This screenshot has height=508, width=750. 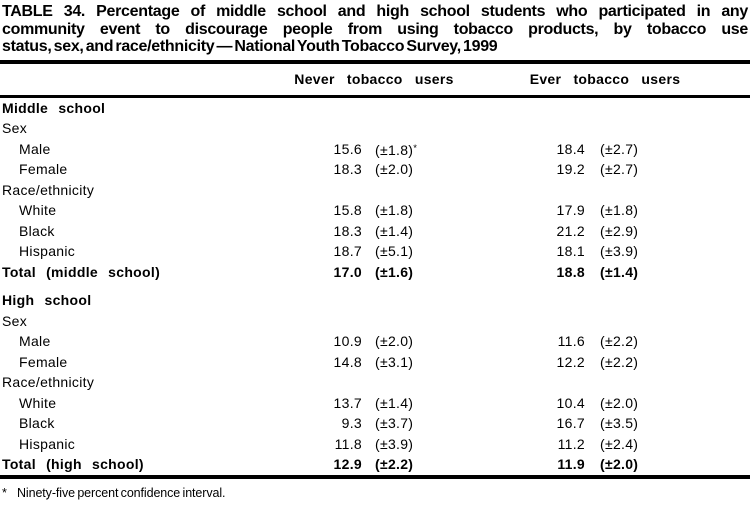 What do you see at coordinates (73, 464) in the screenshot?
I see `row-label: Total (high school)` at bounding box center [73, 464].